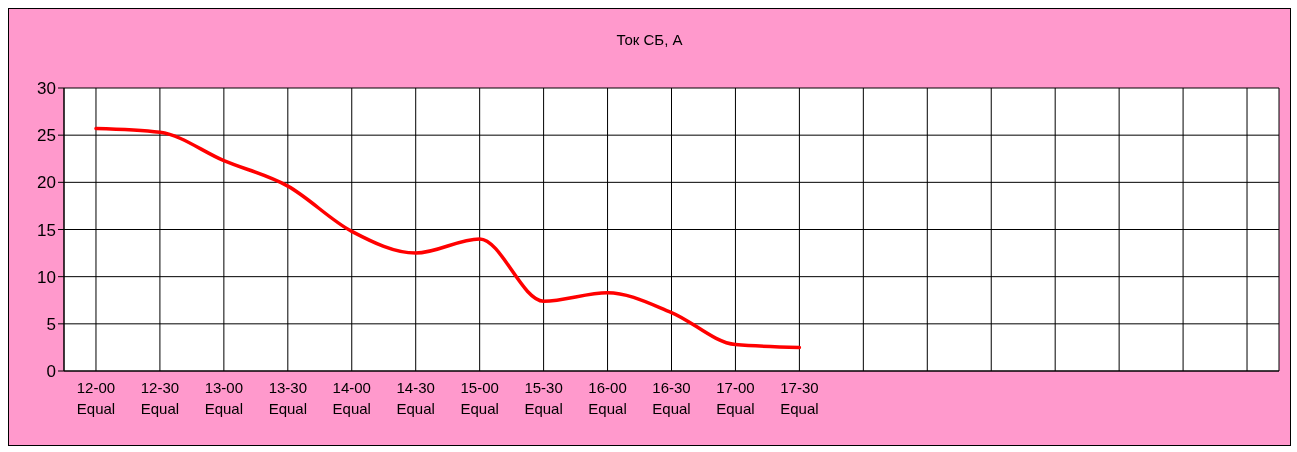  I want to click on x-tick-label: 16-00 Equal, so click(607, 398).